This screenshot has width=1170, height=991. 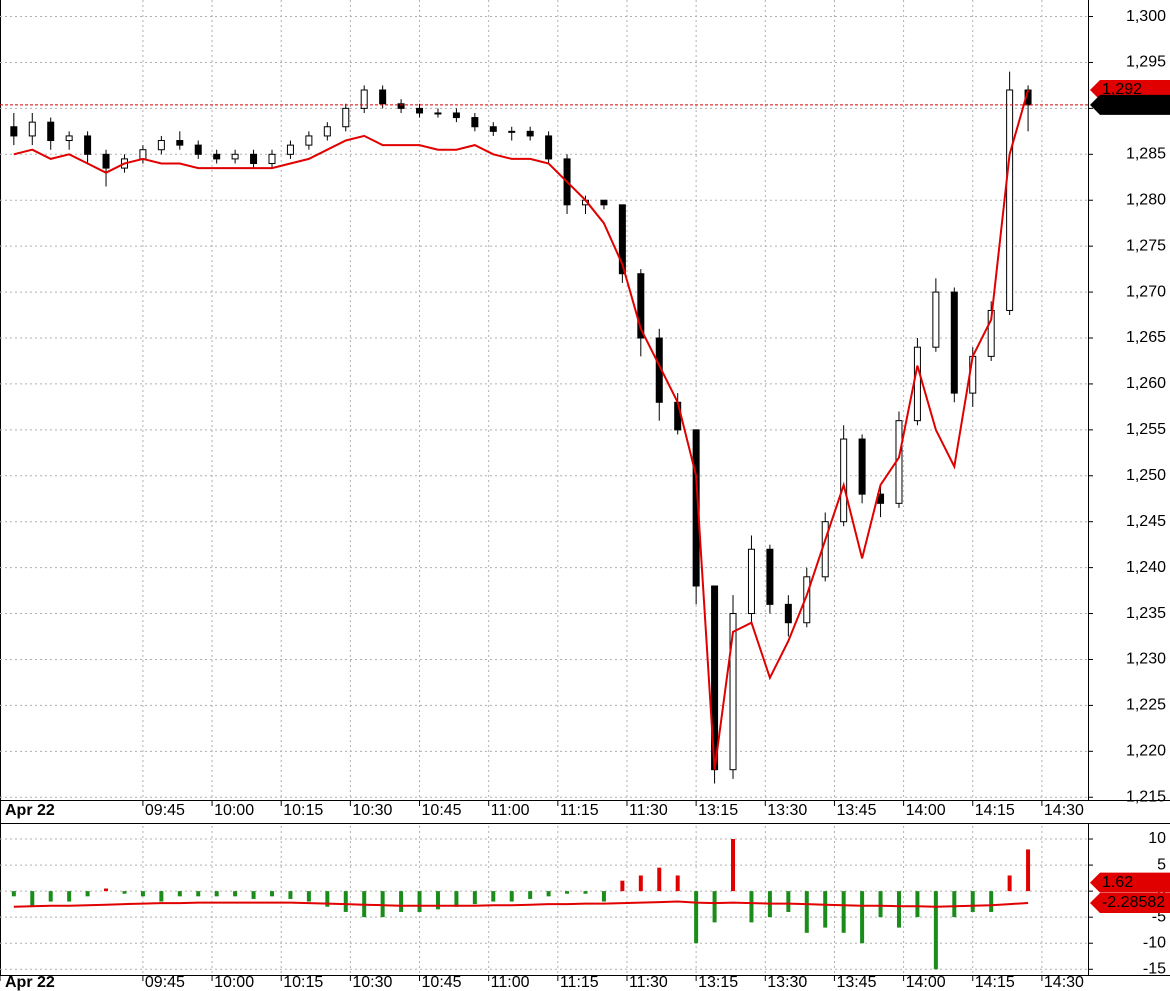 What do you see at coordinates (1146, 337) in the screenshot?
I see `y-tick-label: 1,265` at bounding box center [1146, 337].